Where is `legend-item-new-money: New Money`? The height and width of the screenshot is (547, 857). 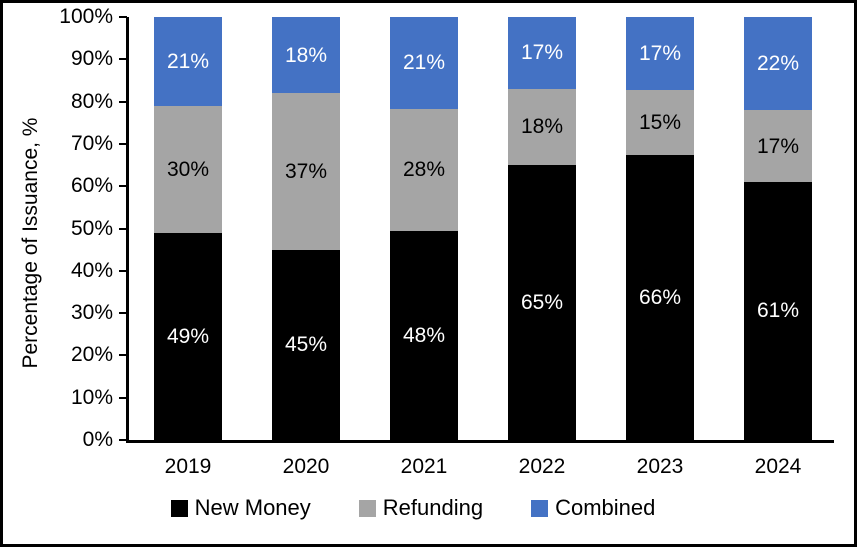 legend-item-new-money: New Money is located at coordinates (240, 508).